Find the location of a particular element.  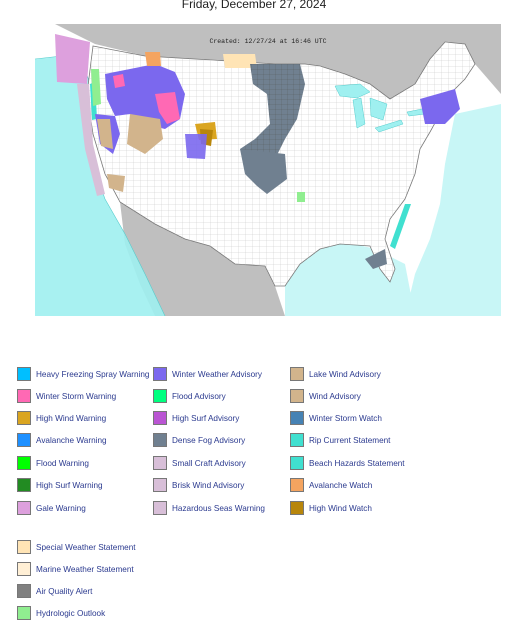

rip-current-area is located at coordinates (400, 226).